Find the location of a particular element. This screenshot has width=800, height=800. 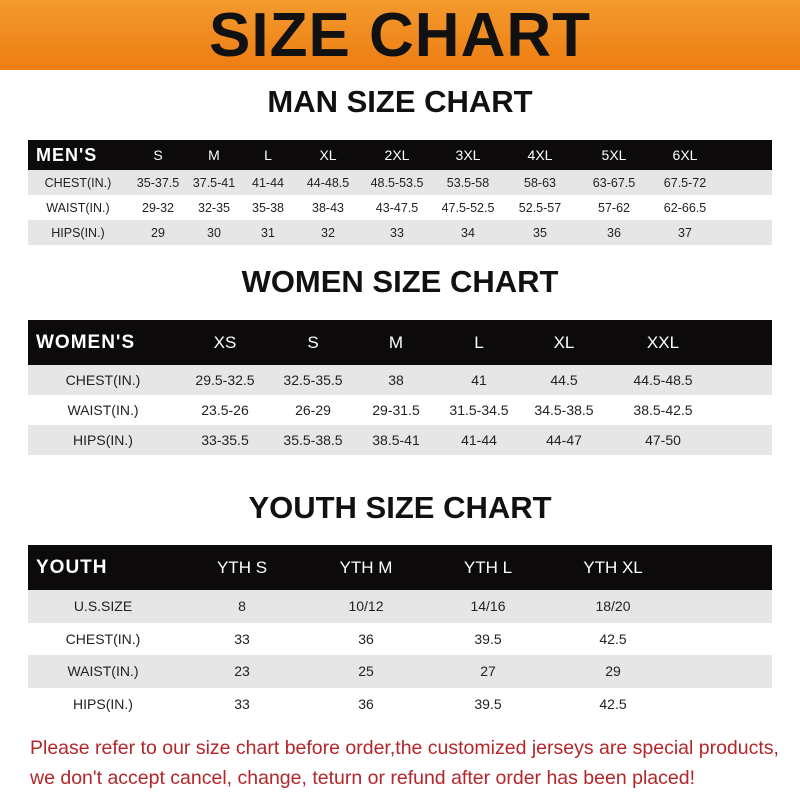

measurement-cell: 23 is located at coordinates (242, 671).